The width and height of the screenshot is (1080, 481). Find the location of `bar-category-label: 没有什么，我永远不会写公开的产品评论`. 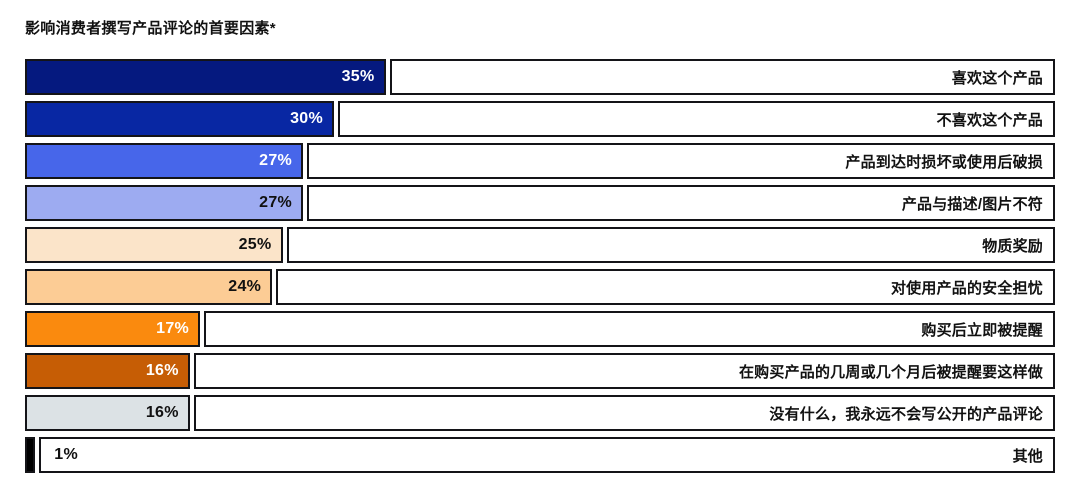

bar-category-label: 没有什么，我永远不会写公开的产品评论 is located at coordinates (906, 414).